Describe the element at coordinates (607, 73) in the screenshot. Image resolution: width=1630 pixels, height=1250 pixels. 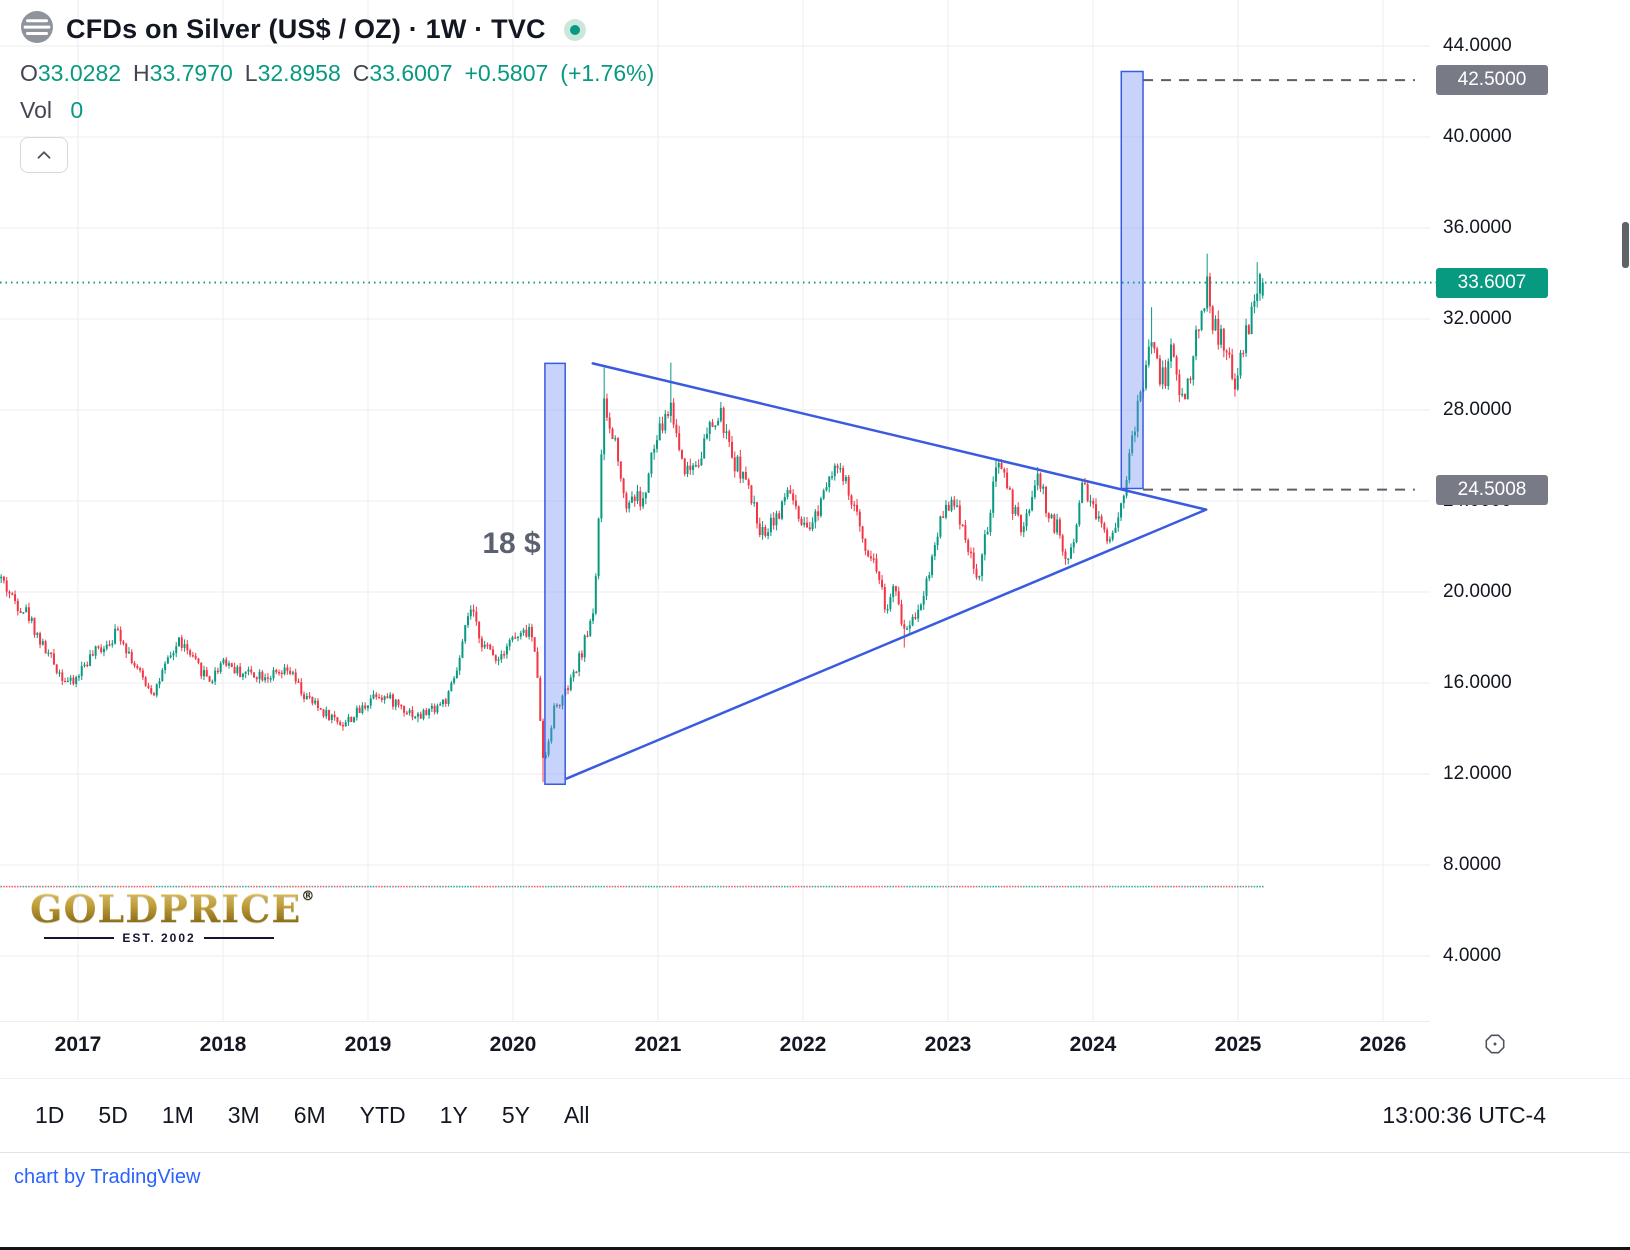
I see `change-percent: (+1.76%)` at that location.